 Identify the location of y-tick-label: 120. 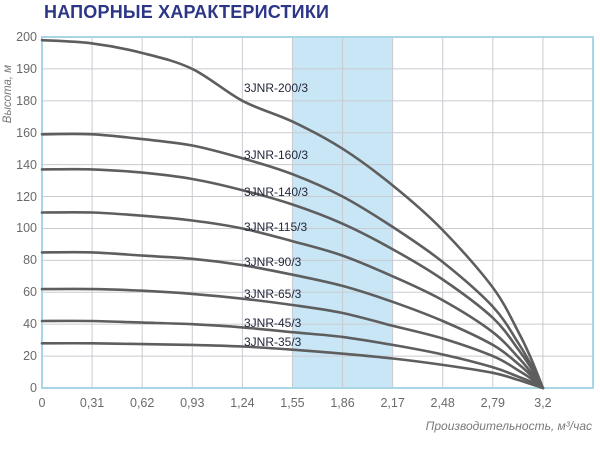
(26, 196).